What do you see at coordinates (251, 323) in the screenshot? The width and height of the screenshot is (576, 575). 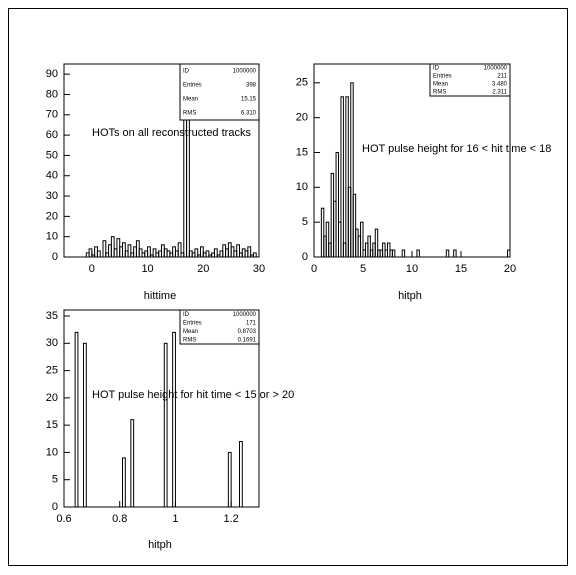 I see `stats-value: 171` at bounding box center [251, 323].